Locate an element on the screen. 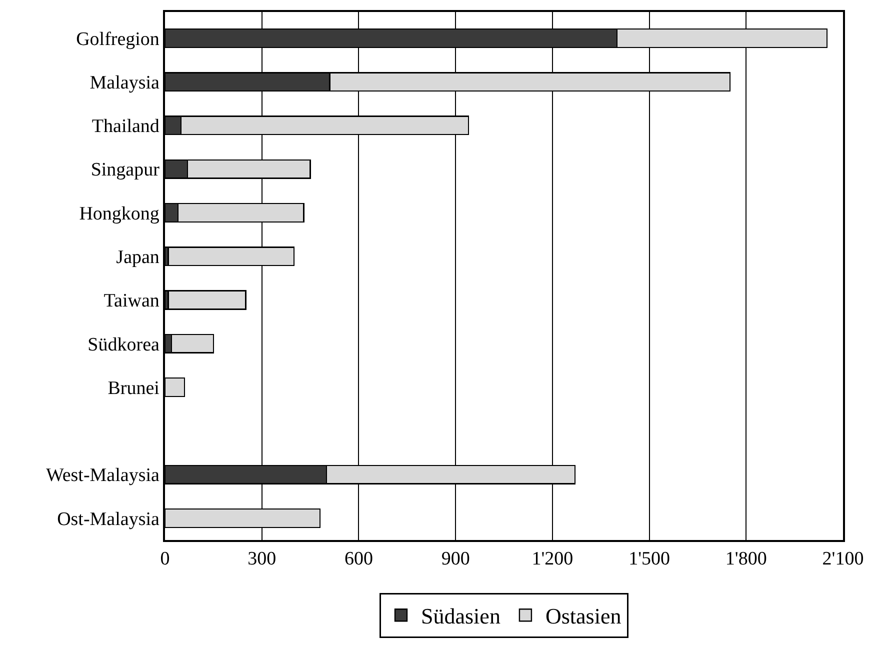 Image resolution: width=874 pixels, height=650 pixels. y-tick-label: Golfregion is located at coordinates (118, 39).